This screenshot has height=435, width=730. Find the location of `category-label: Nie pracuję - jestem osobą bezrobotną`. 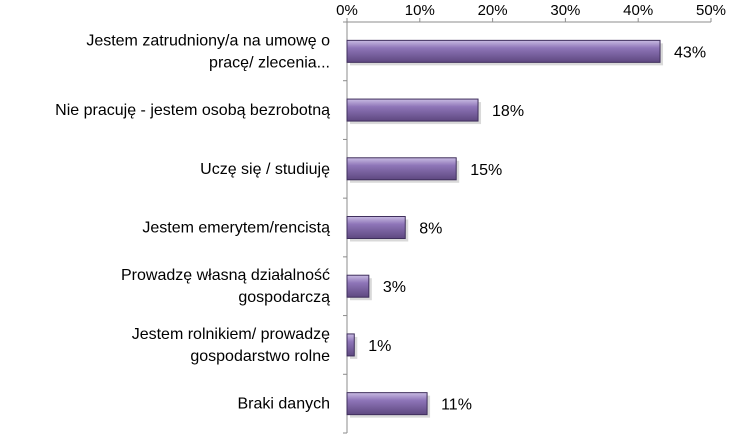

category-label: Nie pracuję - jestem osobą bezrobotną is located at coordinates (192, 110).